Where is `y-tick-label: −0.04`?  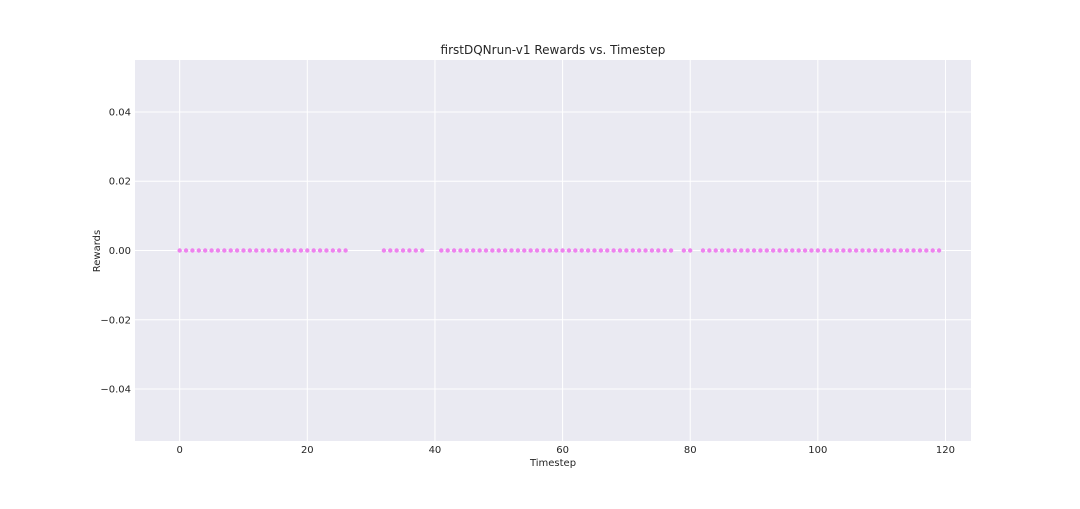 y-tick-label: −0.04 is located at coordinates (115, 390).